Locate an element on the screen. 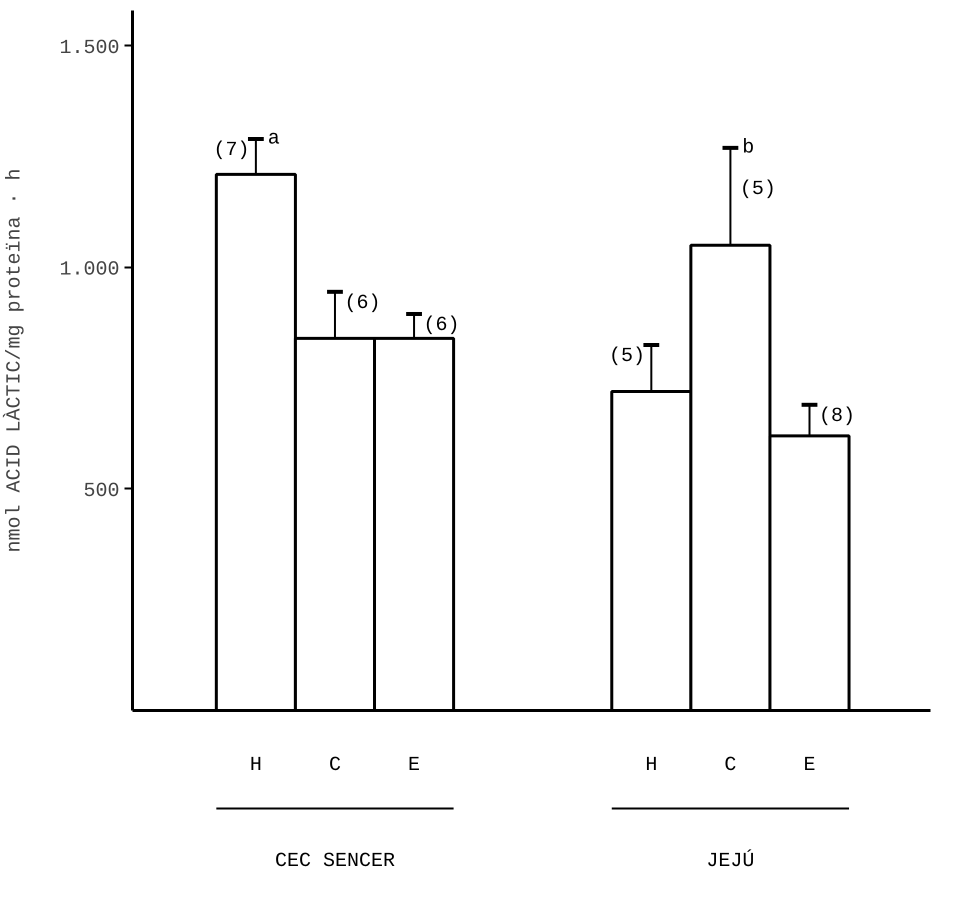 This screenshot has height=898, width=956. annotation: (7) is located at coordinates (232, 150).